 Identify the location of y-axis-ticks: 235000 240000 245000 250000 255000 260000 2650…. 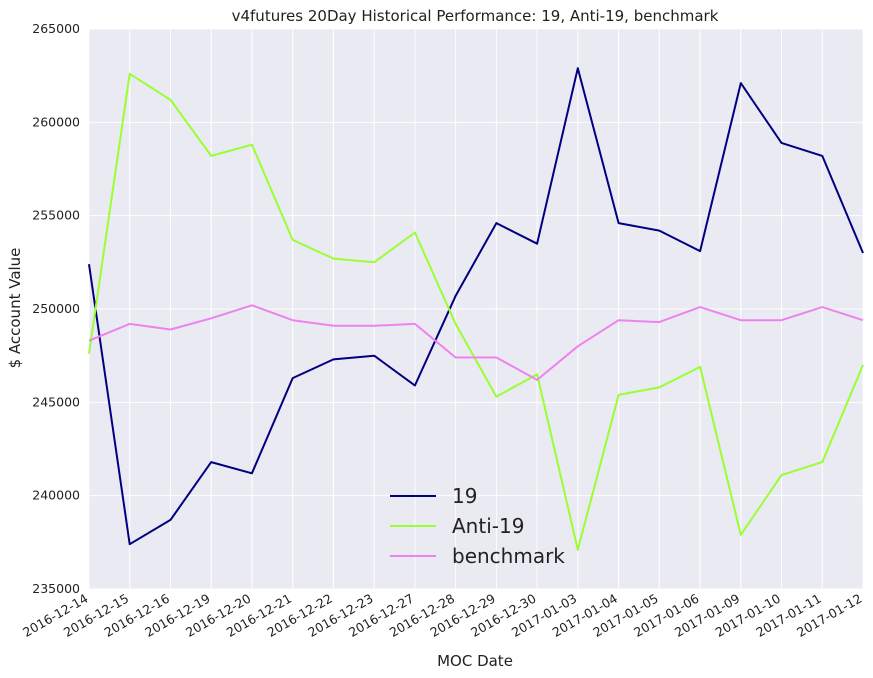
(56, 308).